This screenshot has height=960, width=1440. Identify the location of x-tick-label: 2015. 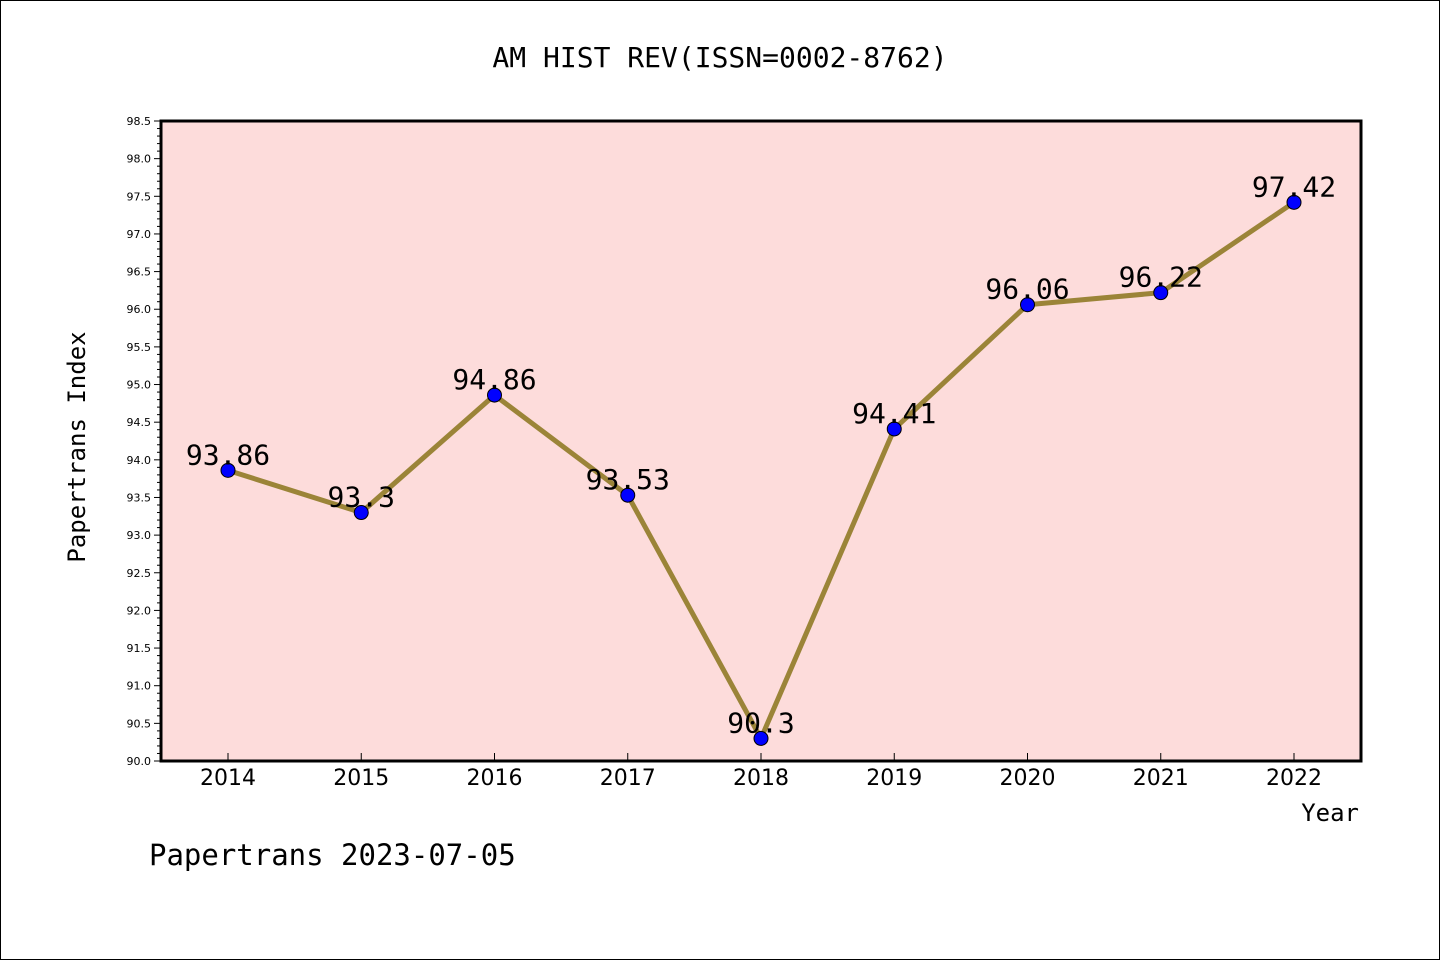
(361, 778).